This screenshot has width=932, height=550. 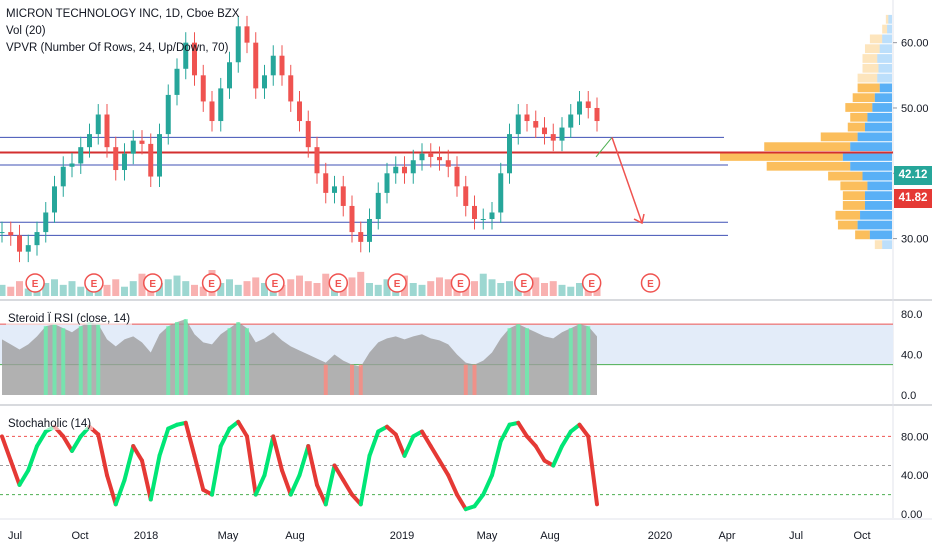 I want to click on volume-label: Vol (20), so click(x=26, y=31).